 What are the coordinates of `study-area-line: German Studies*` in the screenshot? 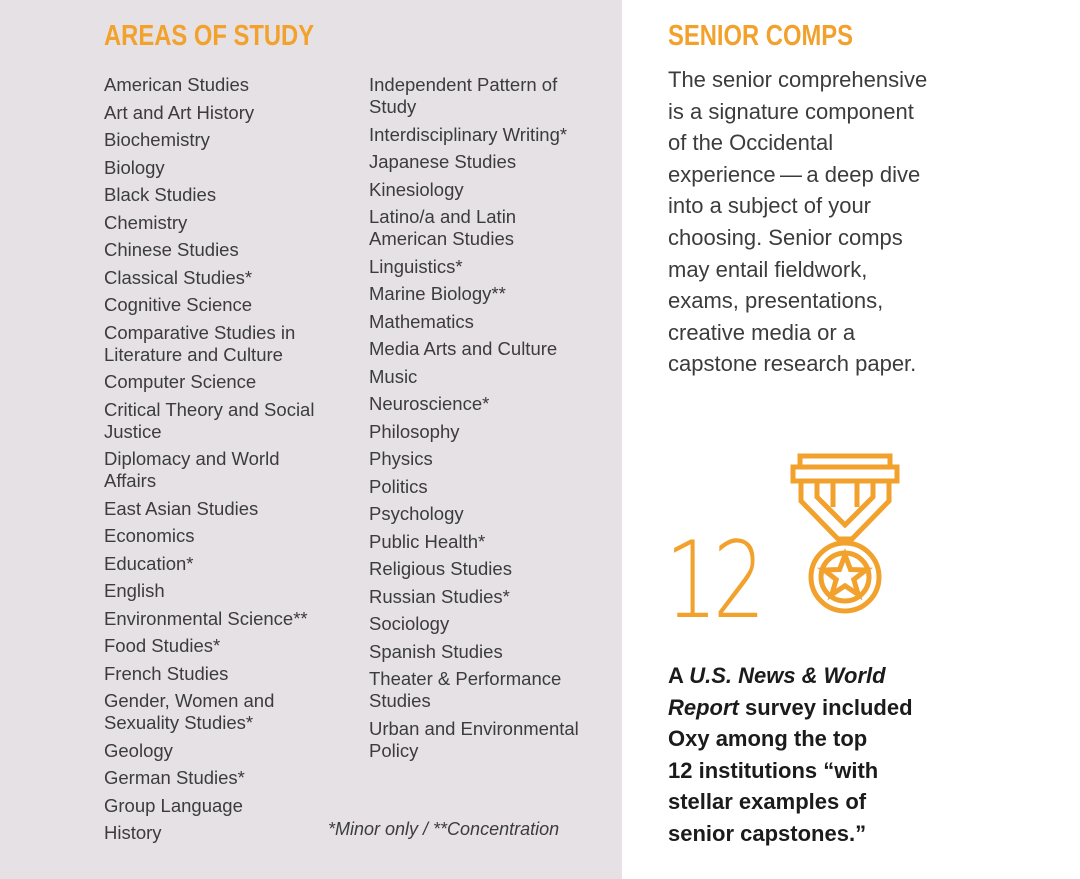 It's located at (174, 777).